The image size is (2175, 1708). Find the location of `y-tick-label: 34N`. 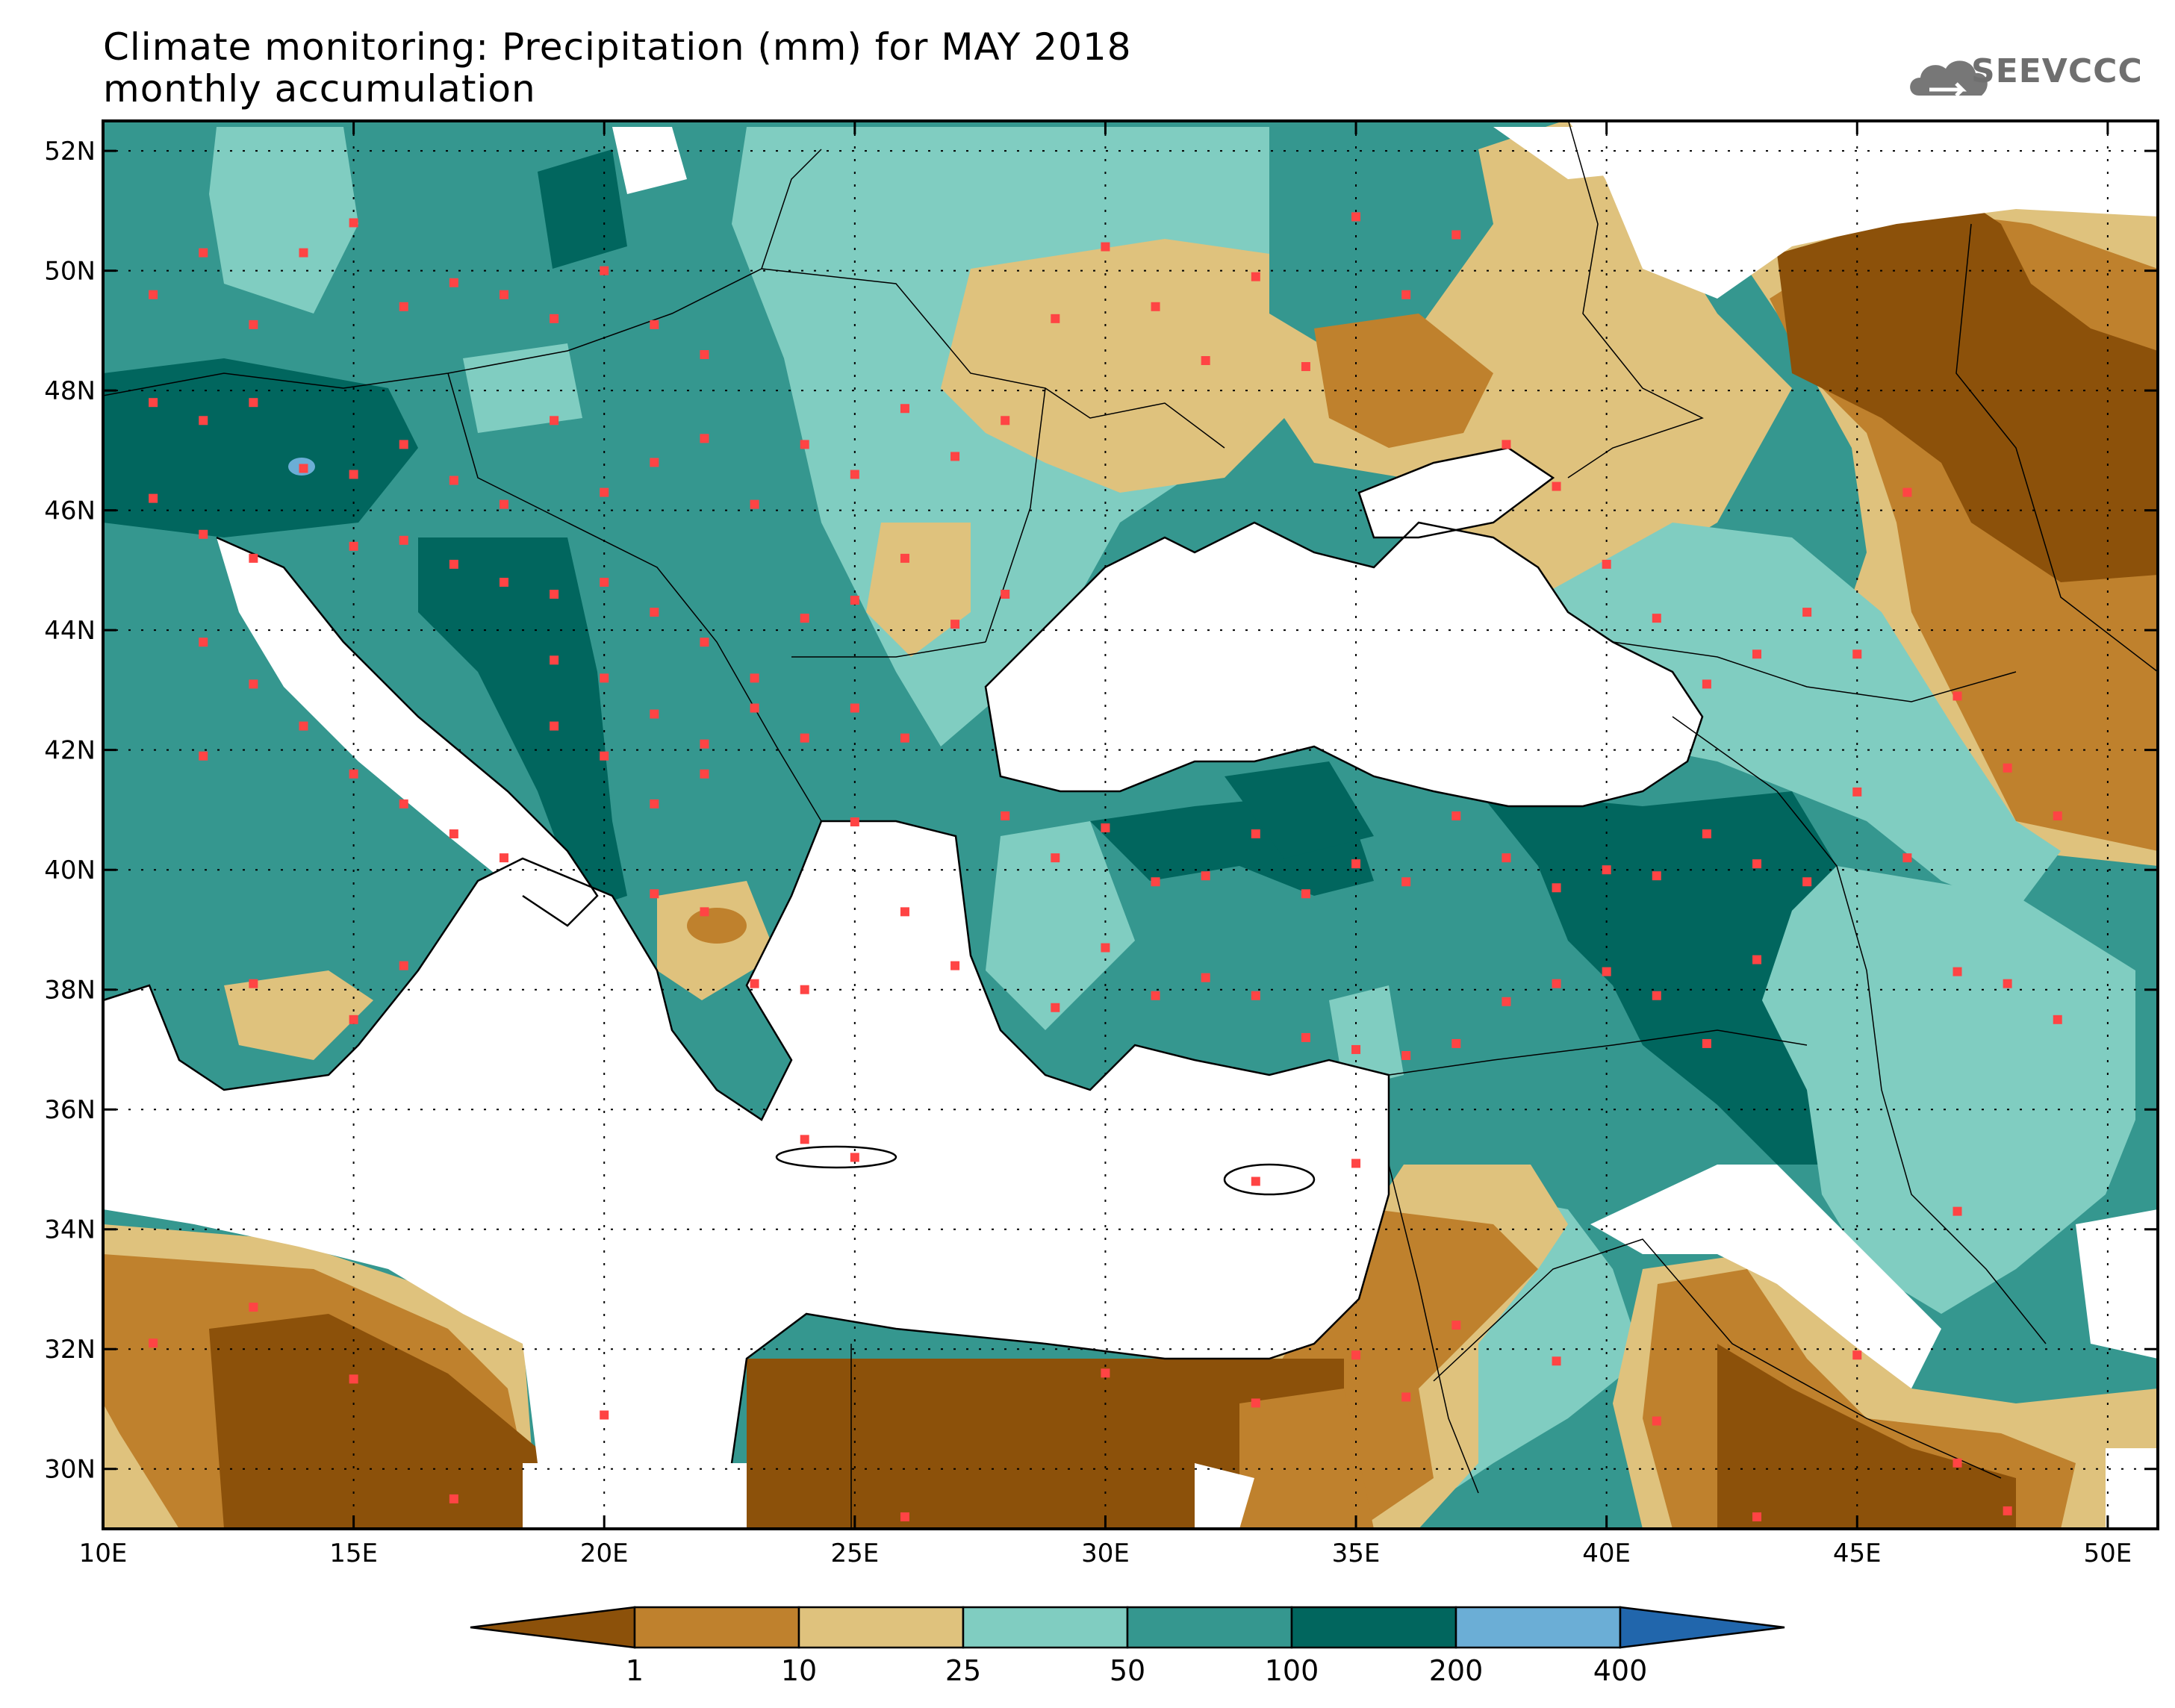

y-tick-label: 34N is located at coordinates (70, 1230).